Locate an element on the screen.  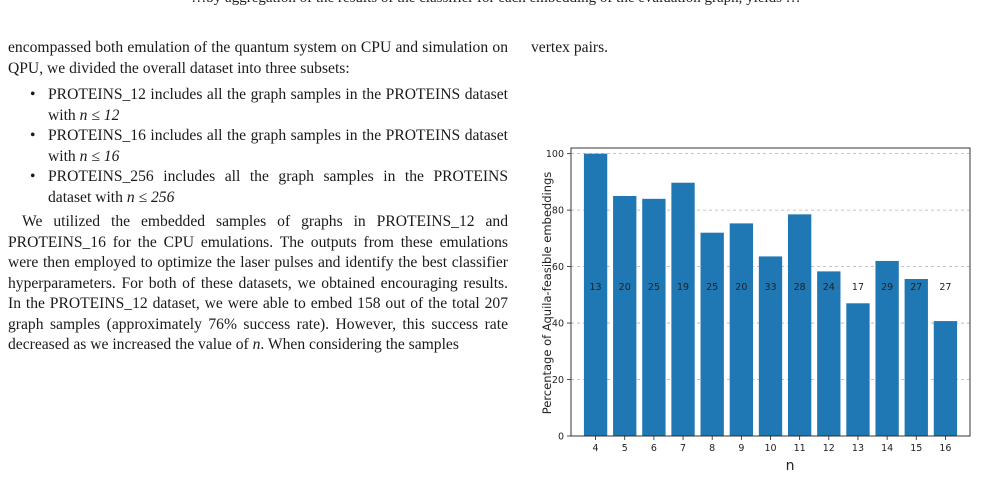
x-tick-label: 4 is located at coordinates (596, 448).